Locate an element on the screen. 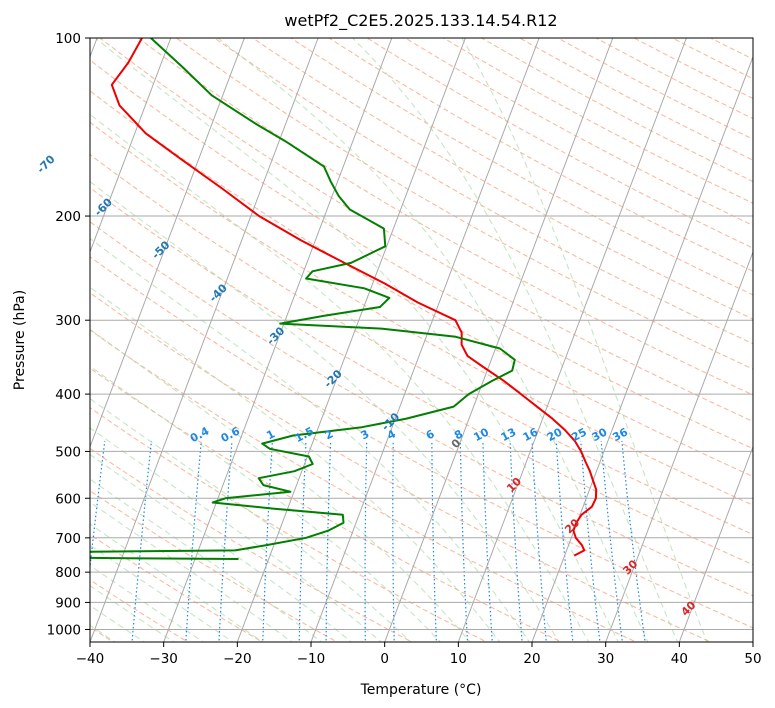  mixing-ratio-label: 20 is located at coordinates (555, 434).